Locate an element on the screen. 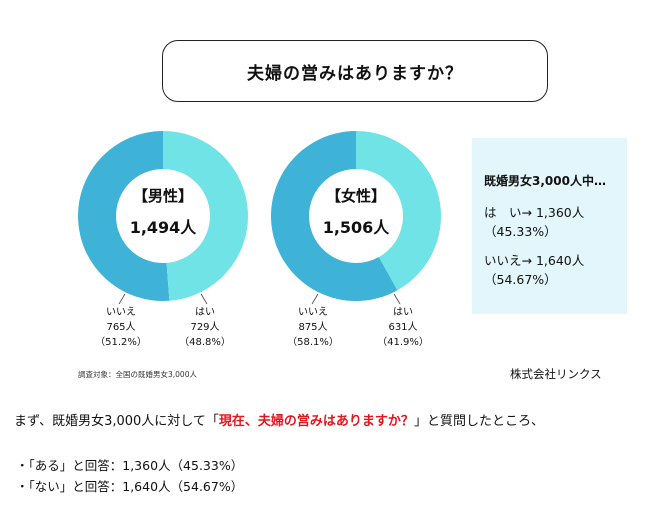 Image resolution: width=648 pixels, height=507 pixels. intro-highlight: 現在、夫婦の営みはありますか？ is located at coordinates (316, 421).